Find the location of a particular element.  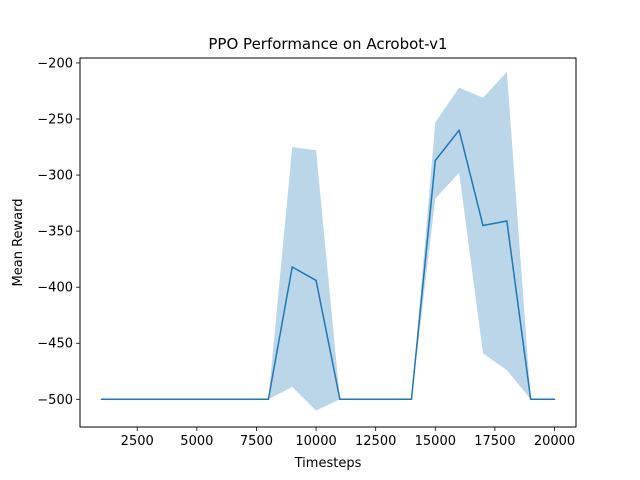

x-tick-label: 10000 is located at coordinates (315, 441).